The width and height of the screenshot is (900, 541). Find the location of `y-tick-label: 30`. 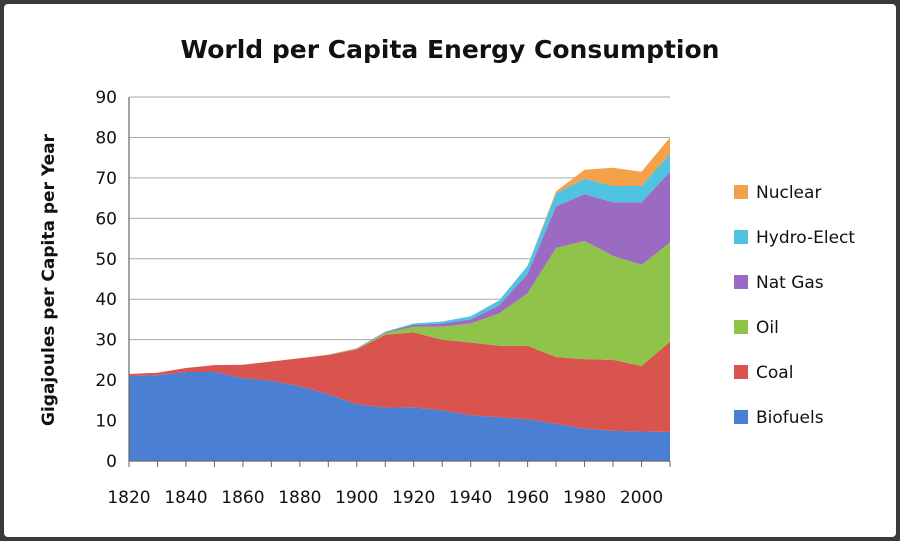

y-tick-label: 30 is located at coordinates (106, 341).